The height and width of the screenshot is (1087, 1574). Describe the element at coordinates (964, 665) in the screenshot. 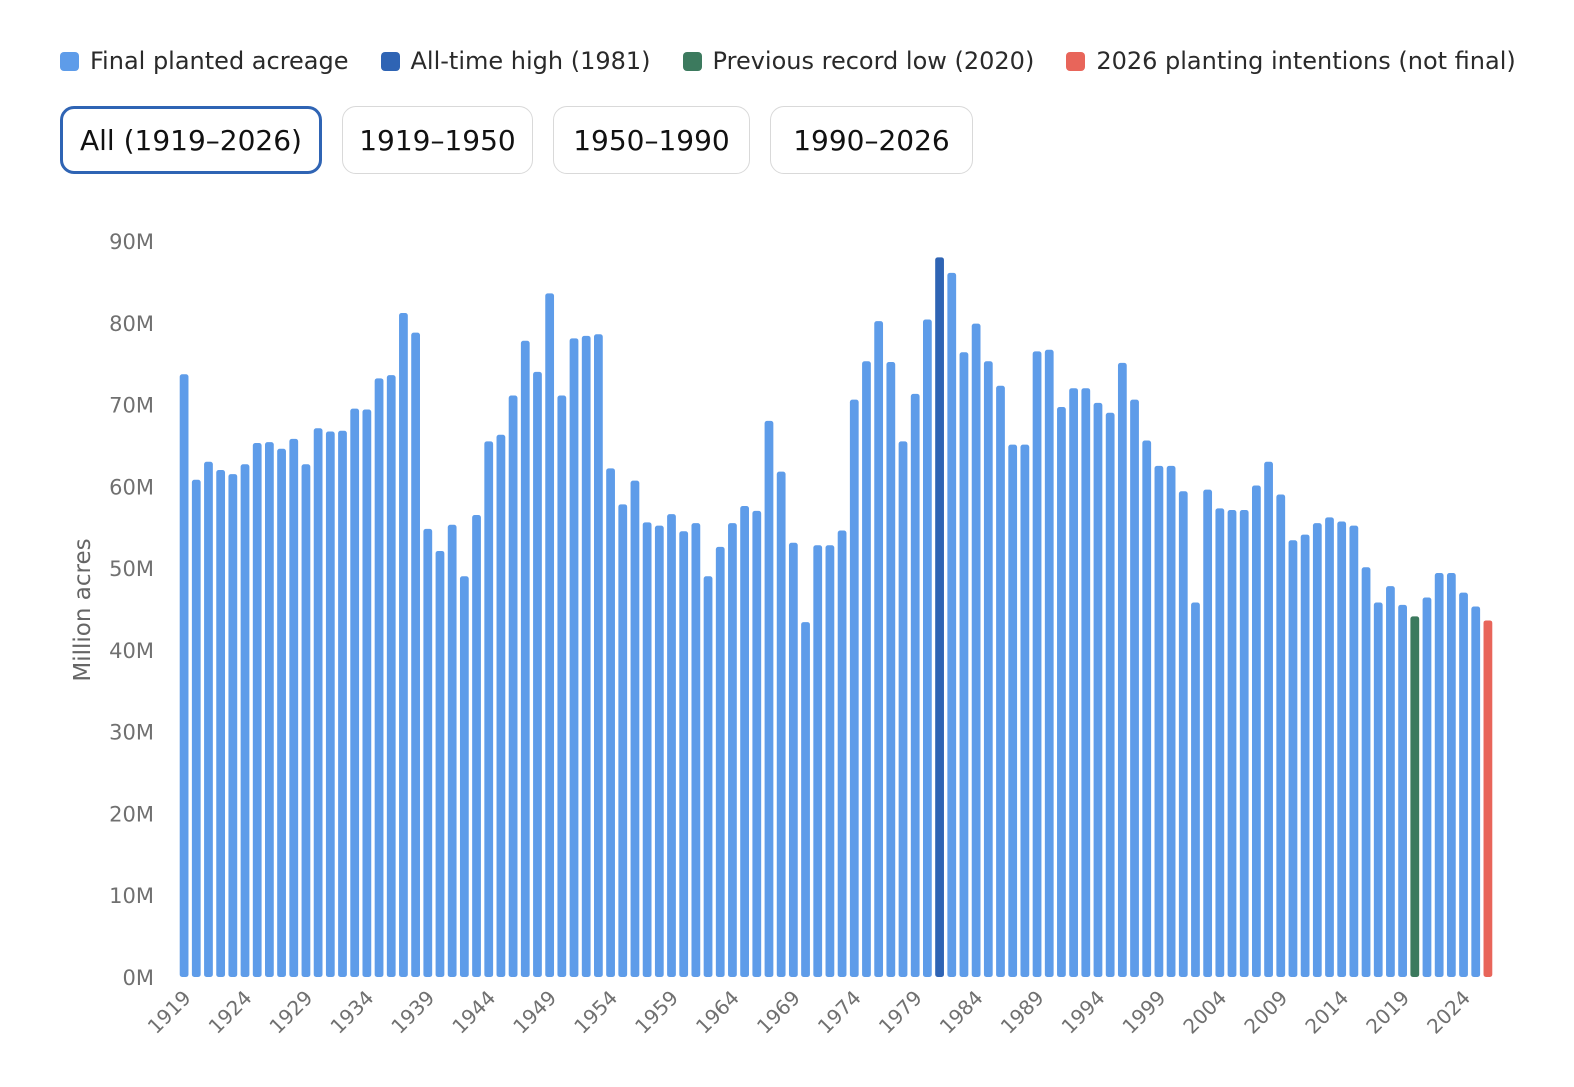

I see `bar-1983` at that location.